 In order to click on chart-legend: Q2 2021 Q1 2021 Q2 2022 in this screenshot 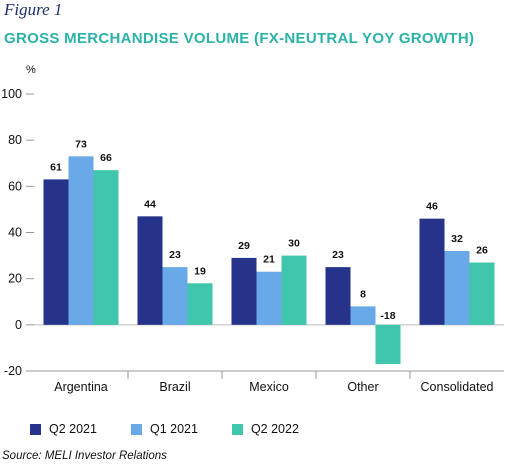, I will do `click(164, 429)`.